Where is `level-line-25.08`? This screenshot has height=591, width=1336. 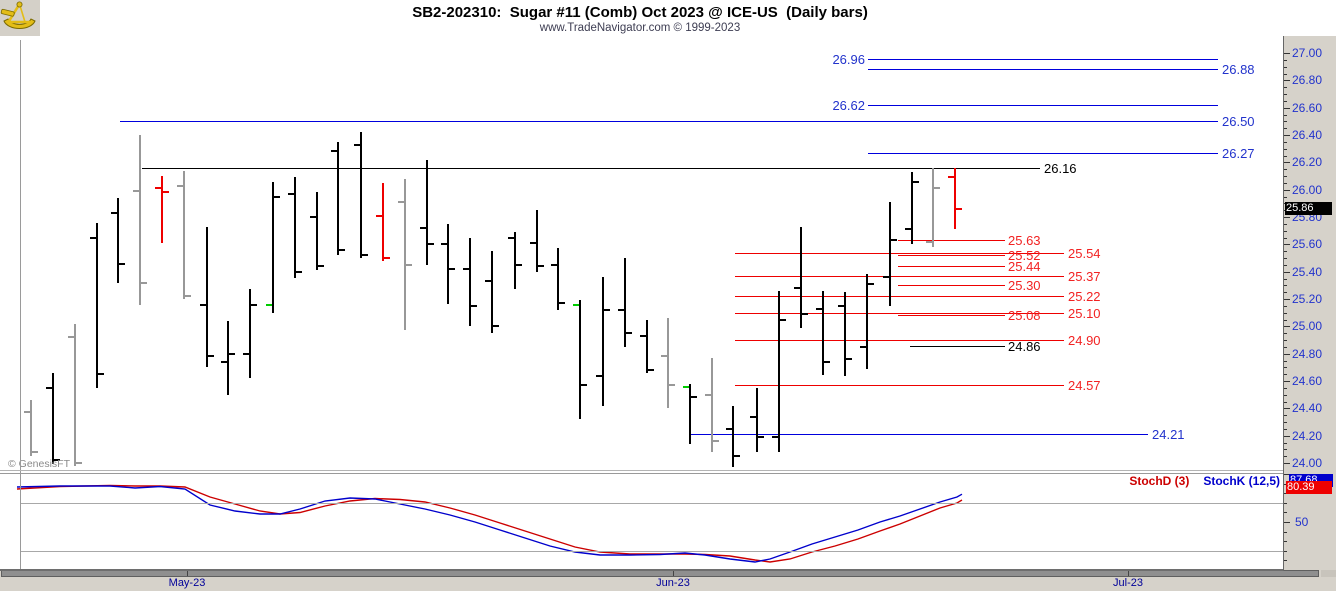 level-line-25.08 is located at coordinates (951, 316).